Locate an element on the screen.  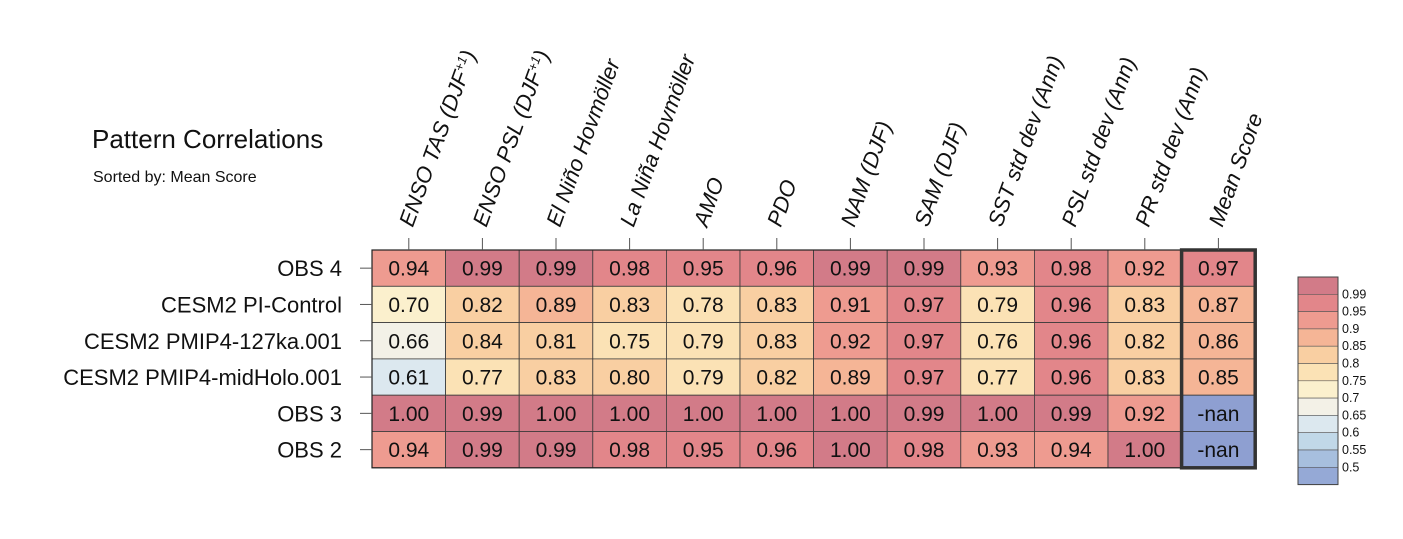
column-label-text: ENSO TAS (DJF is located at coordinates (434, 148).